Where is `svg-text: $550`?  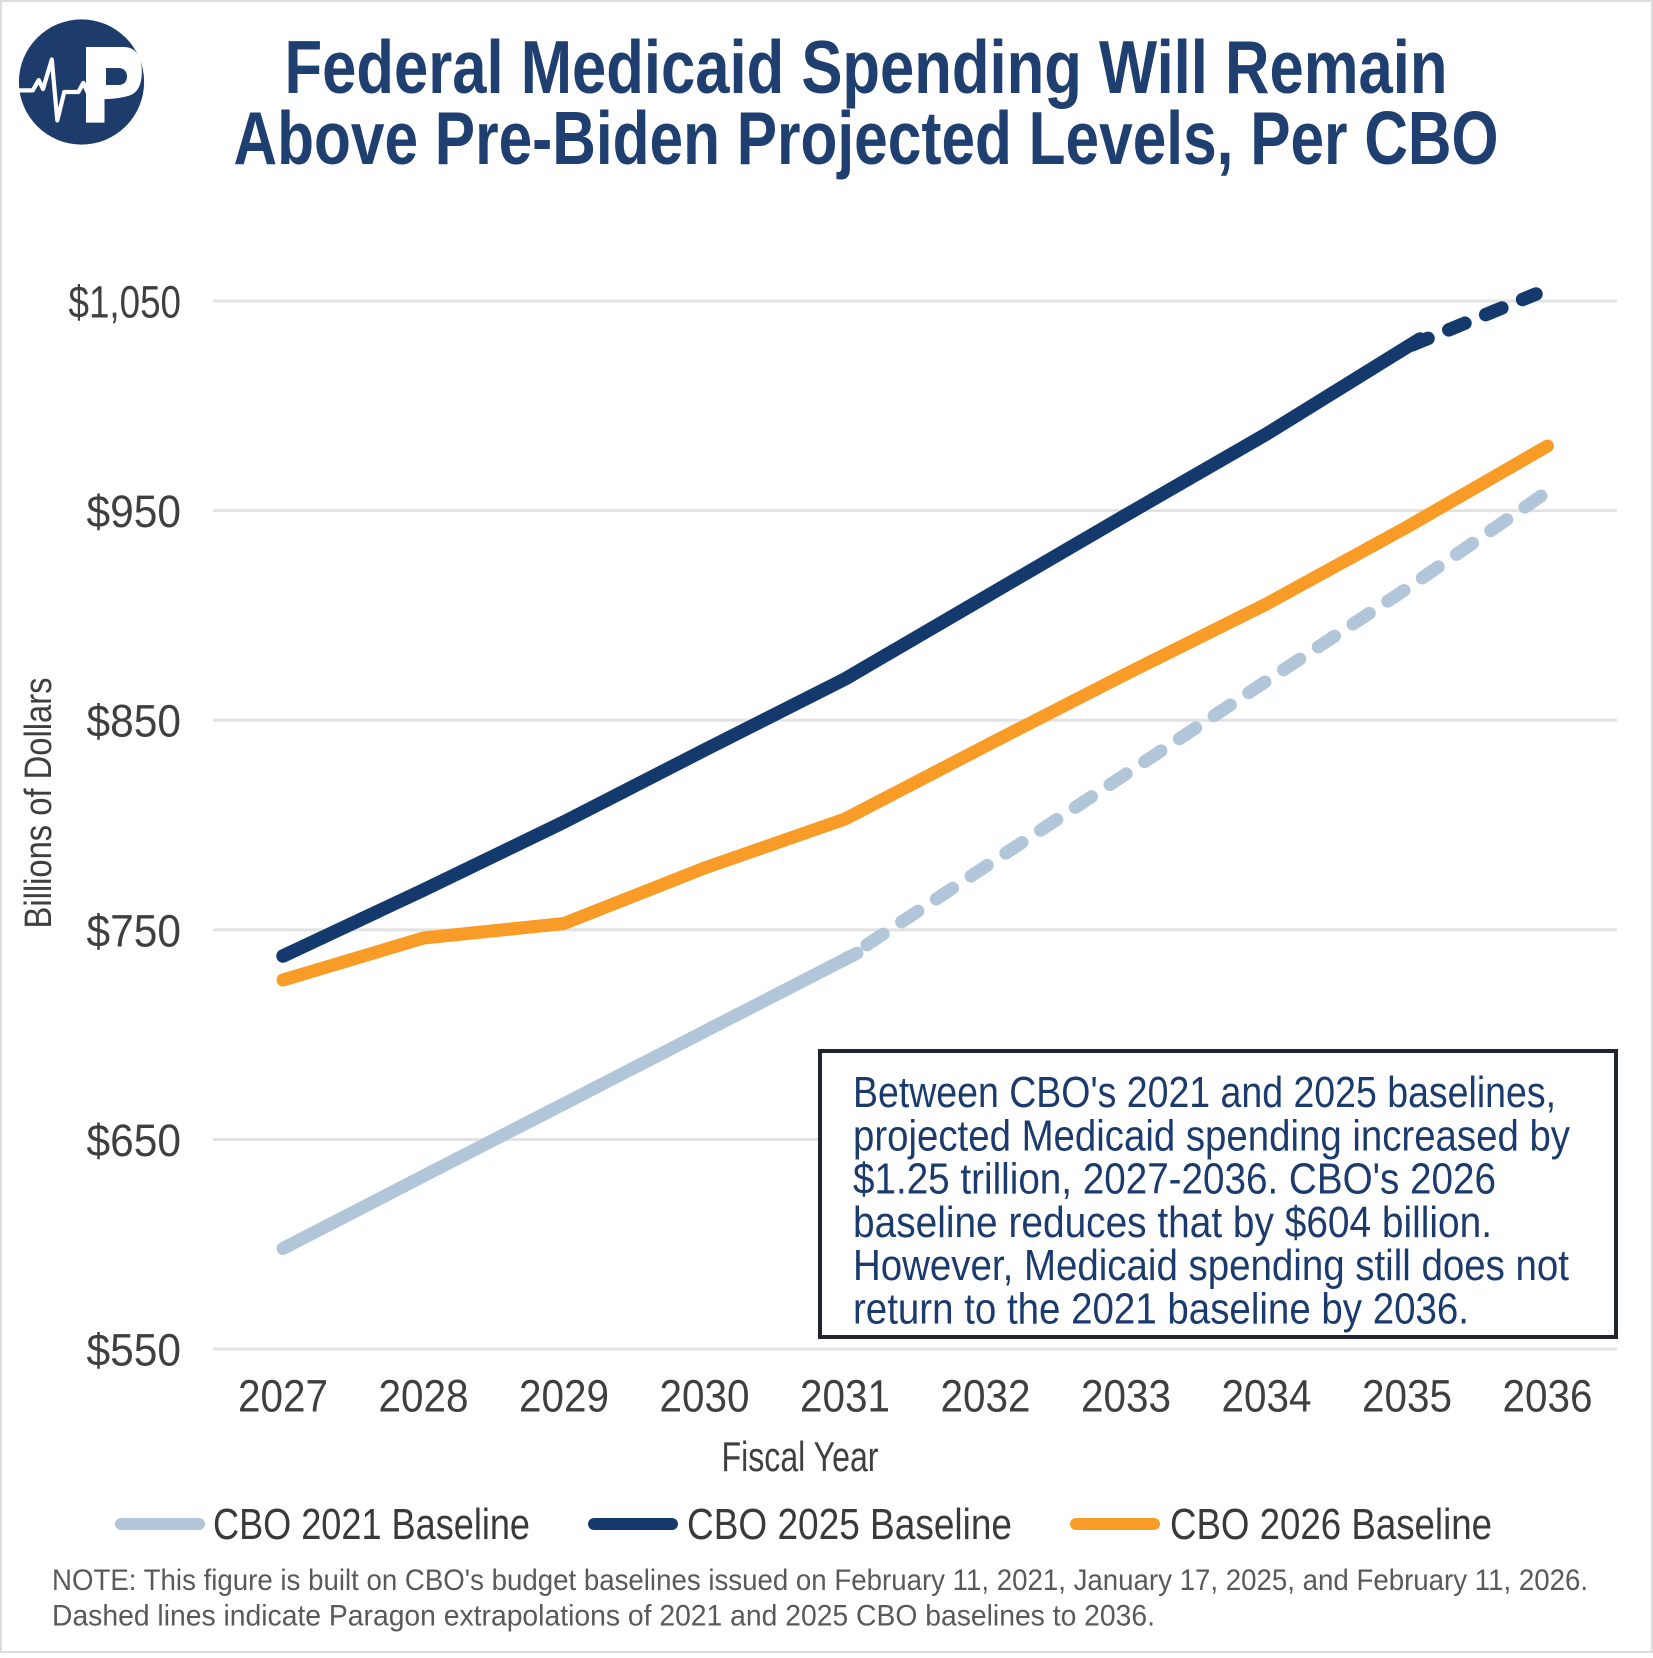
svg-text: $550 is located at coordinates (134, 1349).